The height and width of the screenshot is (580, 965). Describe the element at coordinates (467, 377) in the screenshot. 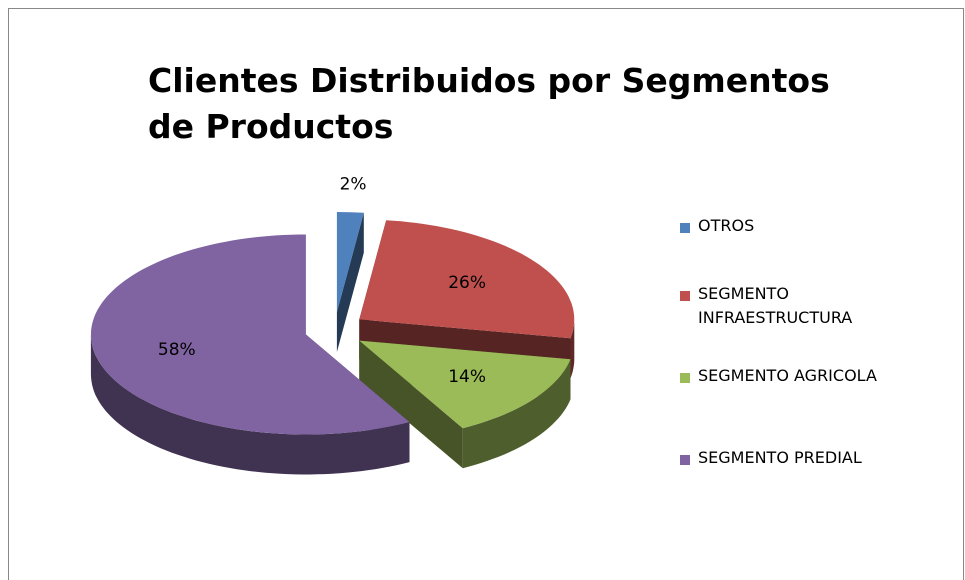

I see `data-label: 14%` at that location.